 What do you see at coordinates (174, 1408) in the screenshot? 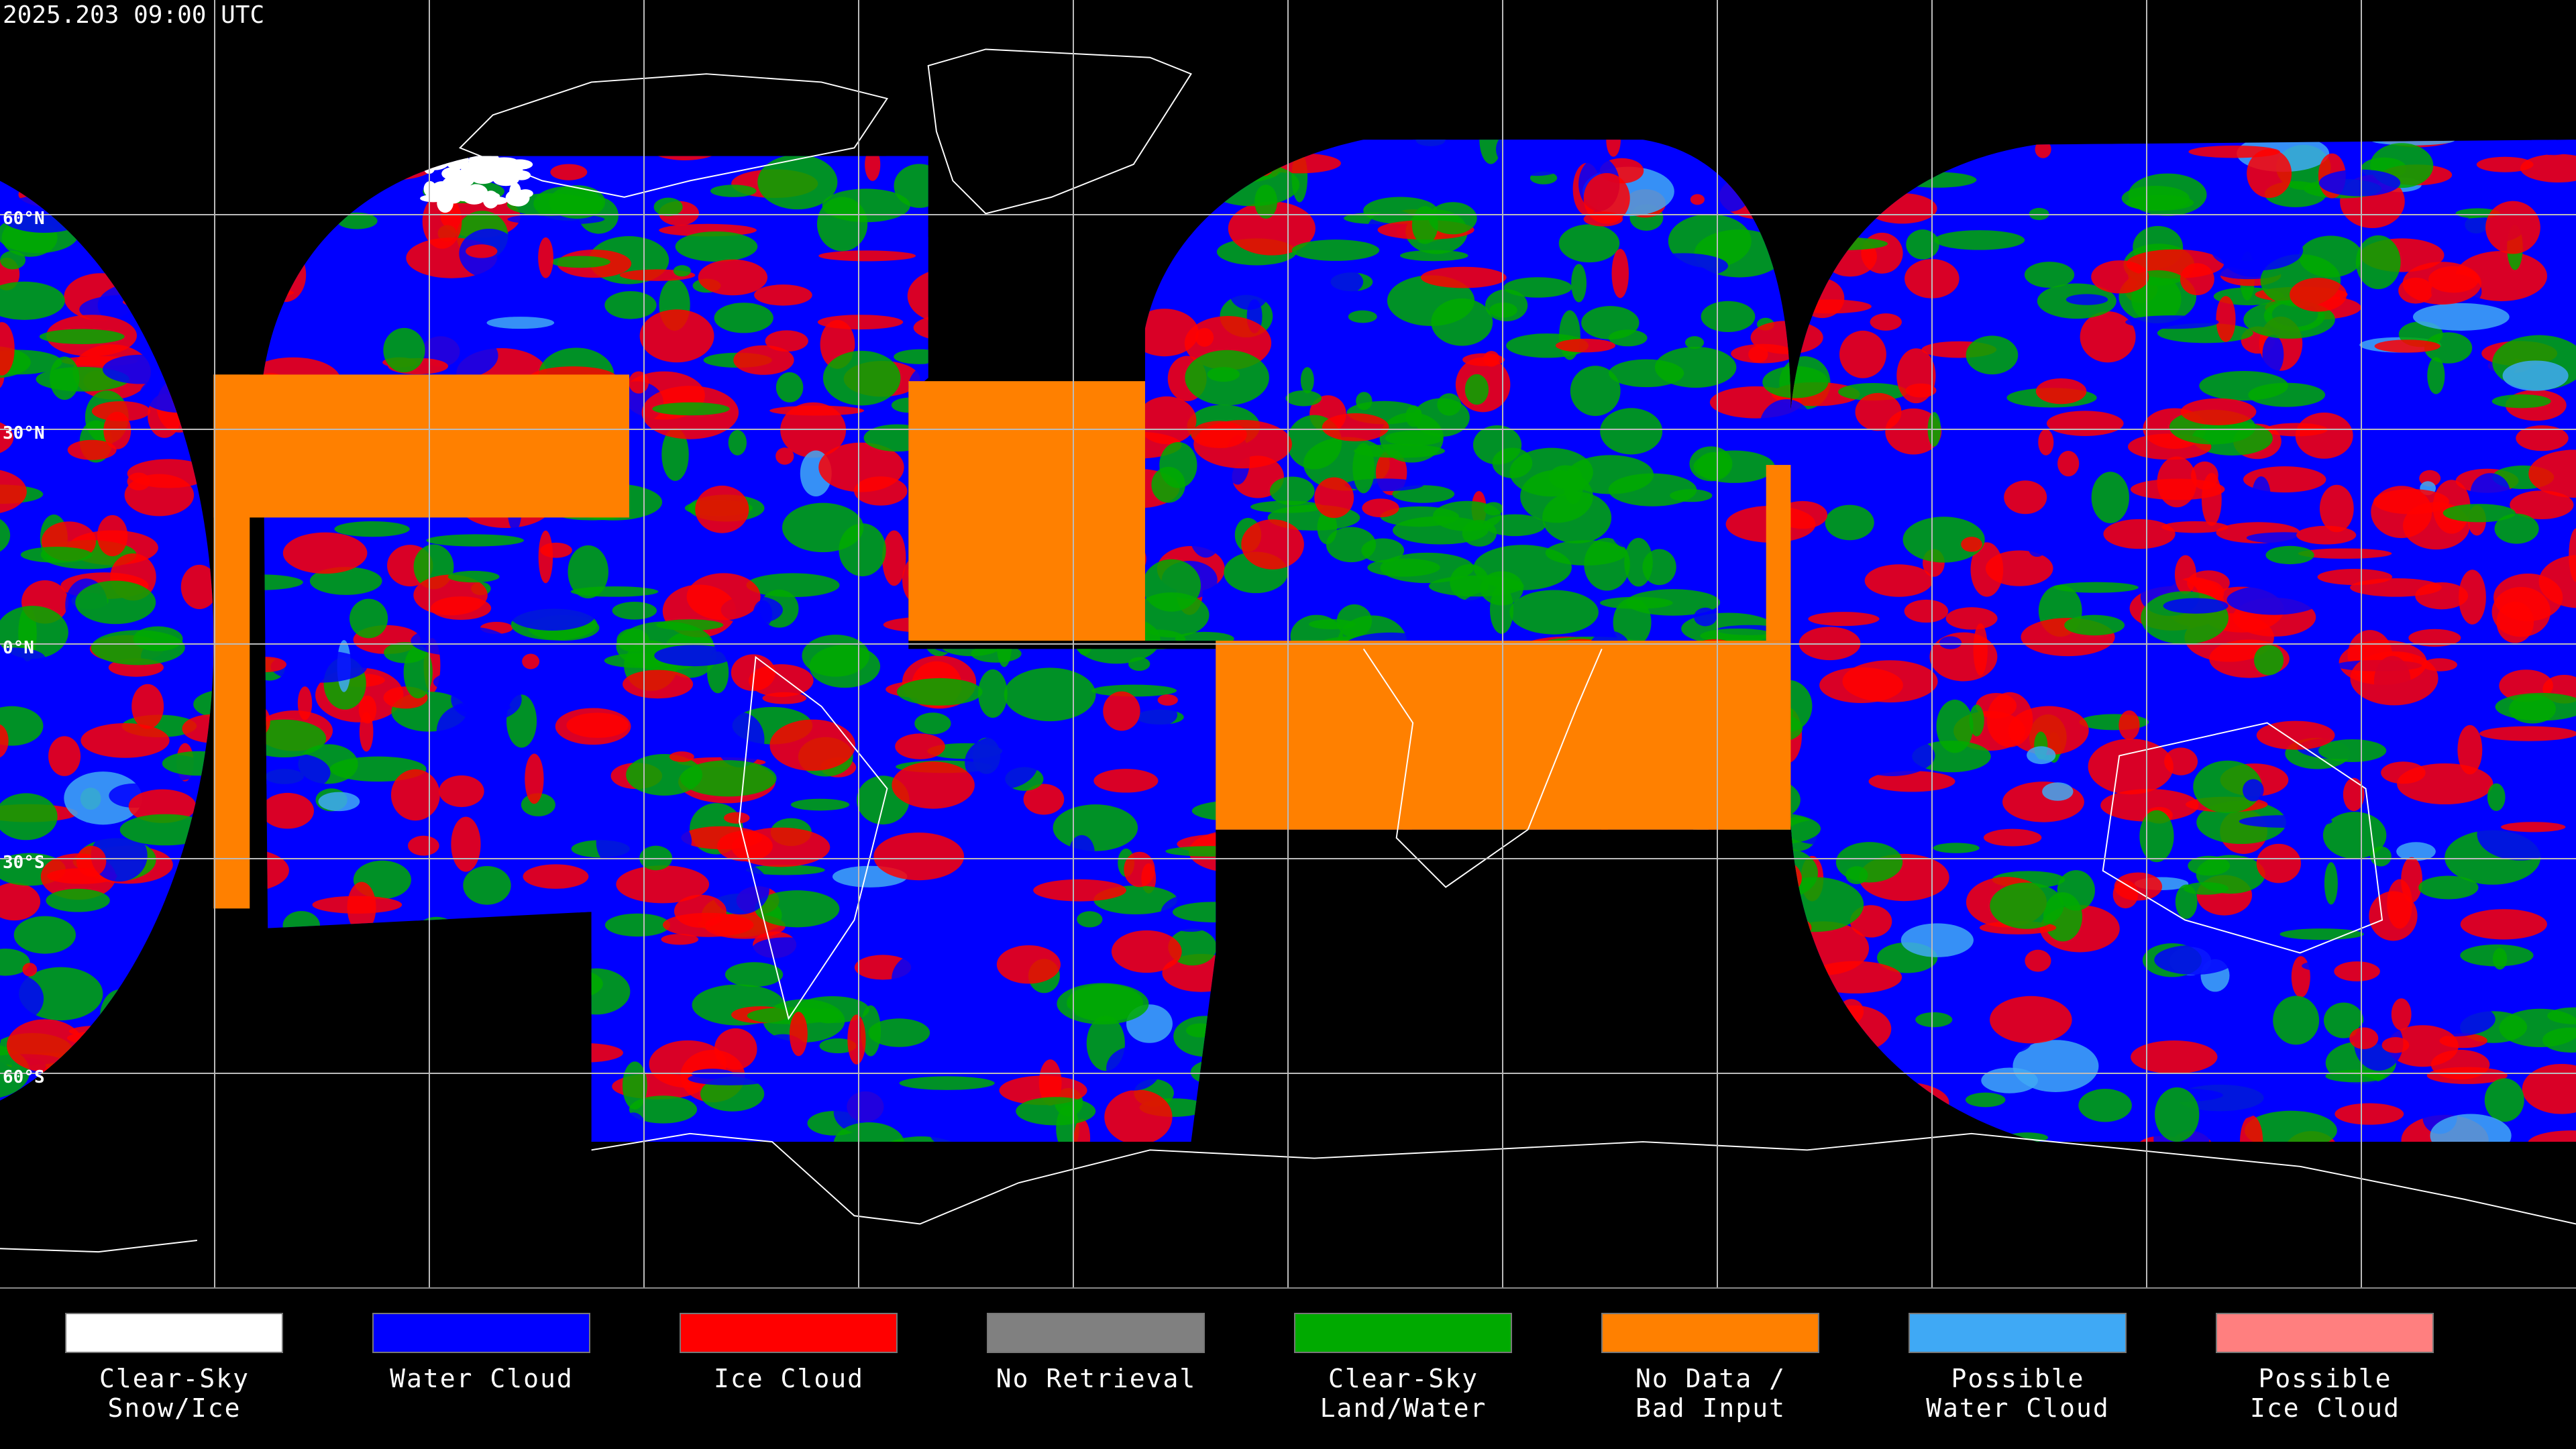
I see `legend-label: Snow/Ice` at bounding box center [174, 1408].